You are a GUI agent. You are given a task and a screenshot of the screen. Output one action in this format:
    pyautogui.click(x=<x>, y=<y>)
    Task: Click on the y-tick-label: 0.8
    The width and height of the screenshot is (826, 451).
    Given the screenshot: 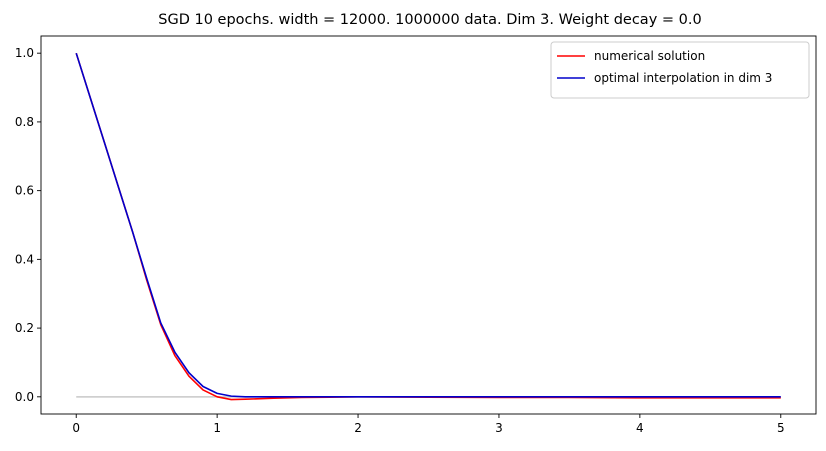 What is the action you would take?
    pyautogui.click(x=24, y=122)
    